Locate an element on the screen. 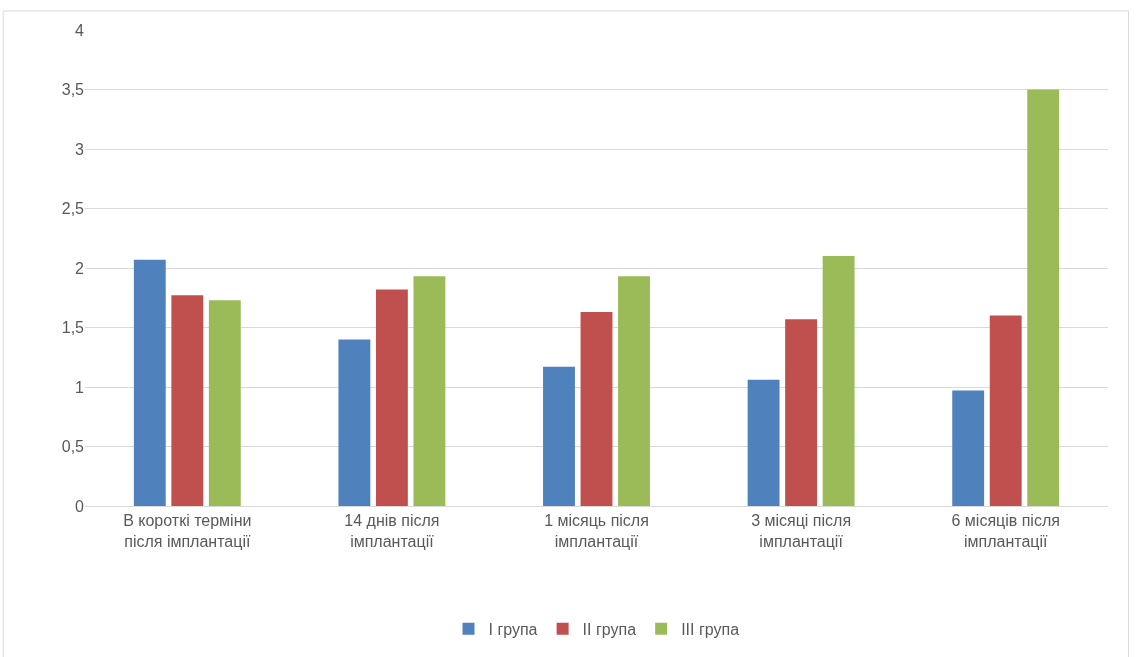 This screenshot has height=657, width=1148. x-tick-label: 6 місяців після імплантації is located at coordinates (1005, 531).